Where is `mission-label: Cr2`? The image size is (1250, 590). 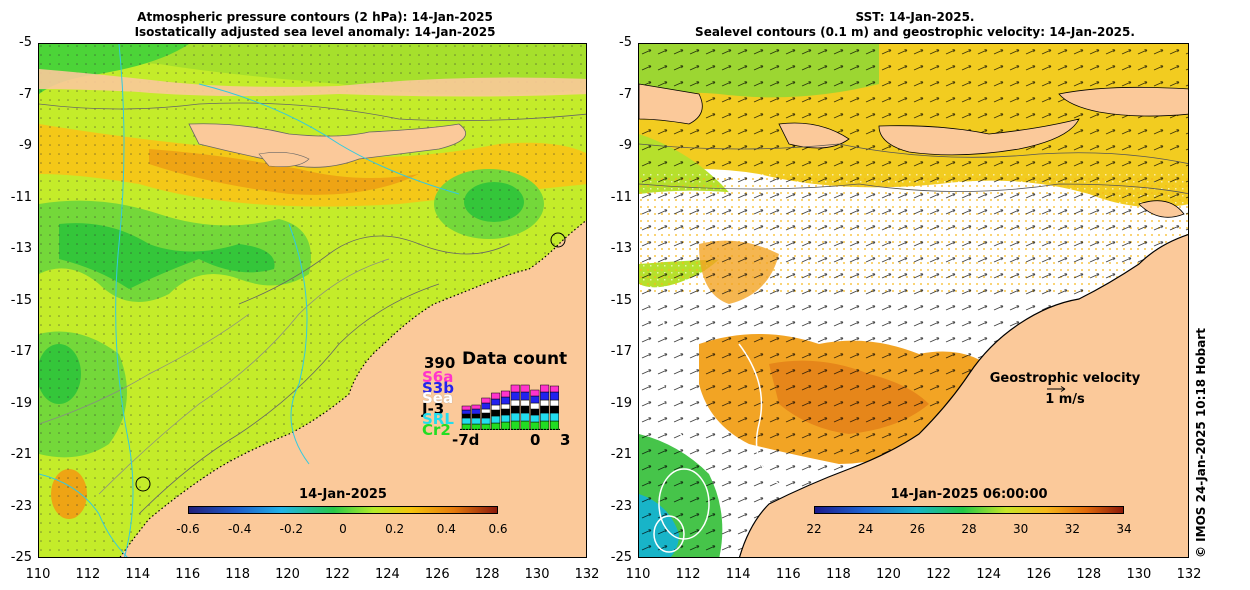 mission-label: Cr2 is located at coordinates (436, 429).